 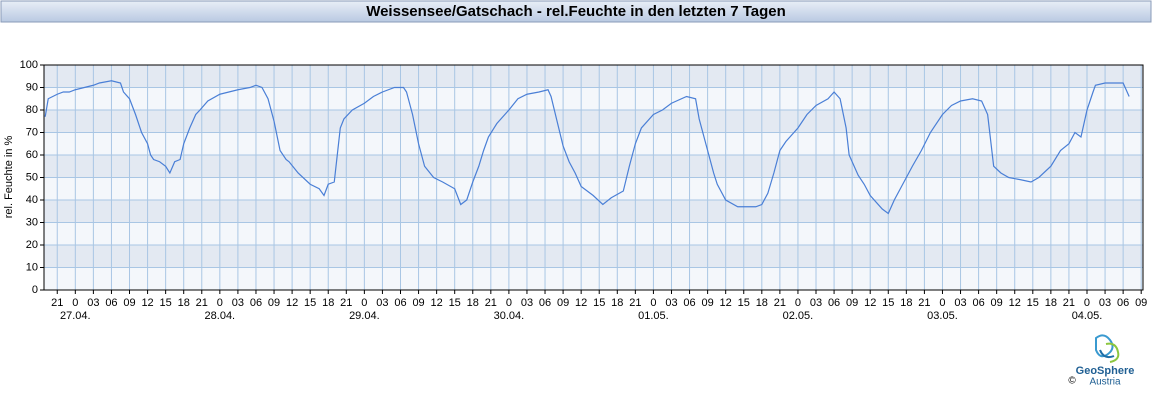 What do you see at coordinates (509, 316) in the screenshot?
I see `x-date-label: 30.04.` at bounding box center [509, 316].